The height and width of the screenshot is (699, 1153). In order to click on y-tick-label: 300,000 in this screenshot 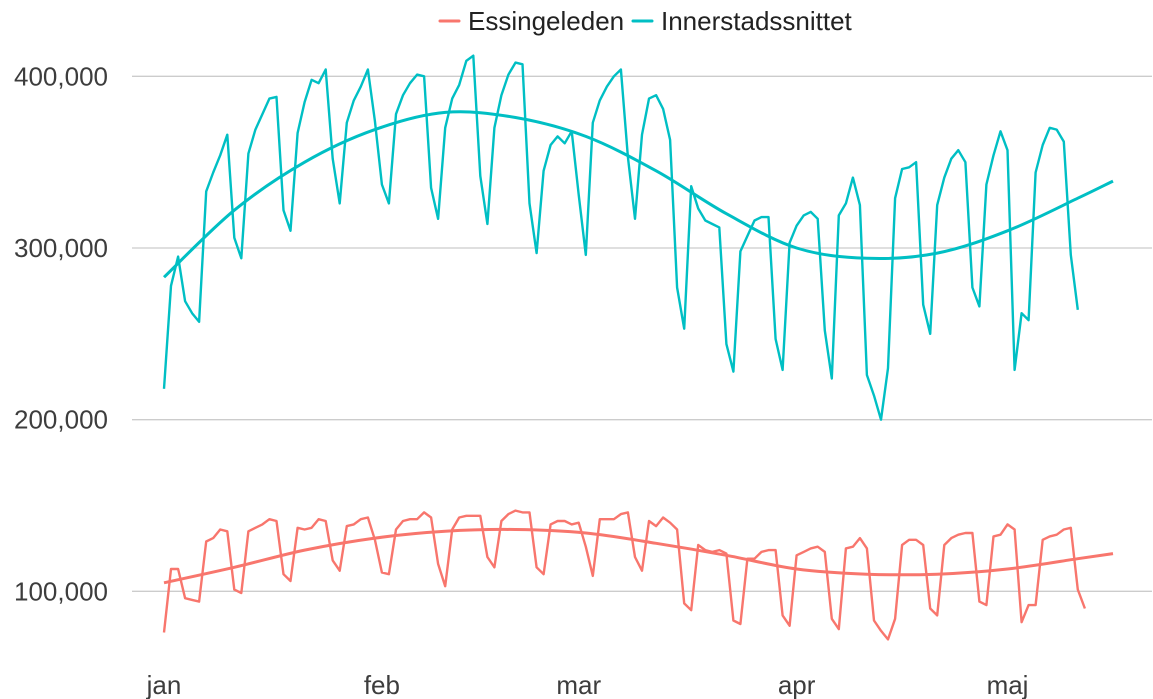, I will do `click(61, 248)`.